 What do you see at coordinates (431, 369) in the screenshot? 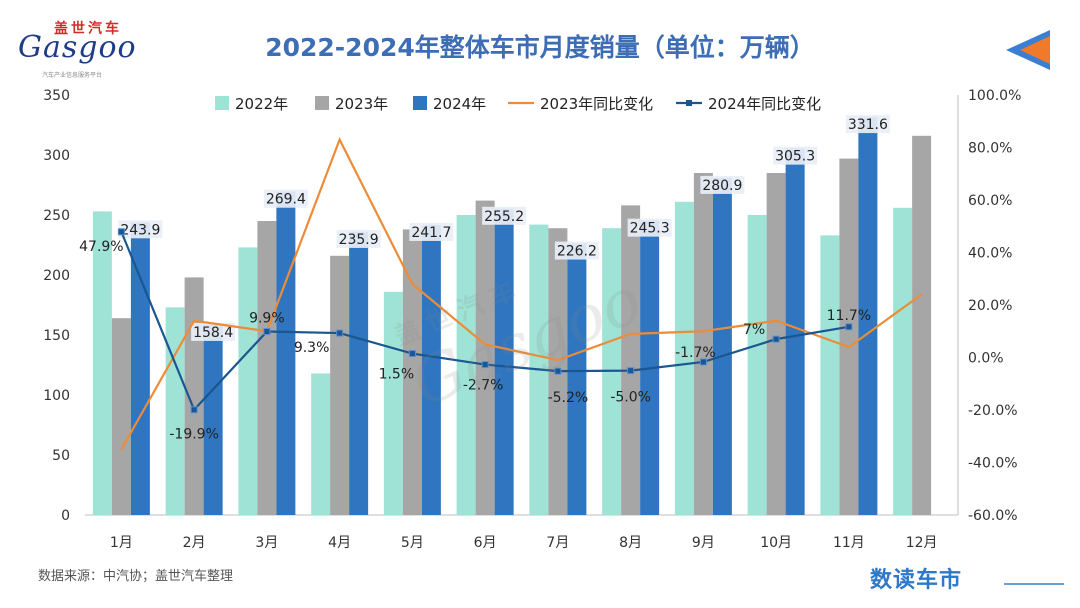
I see `bar-2024年-5月` at bounding box center [431, 369].